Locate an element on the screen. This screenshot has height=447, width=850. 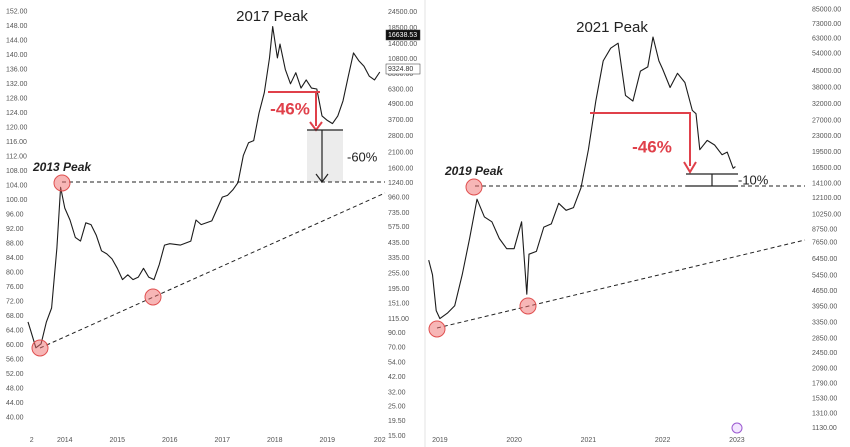
y2-tick-label: 152.00 is located at coordinates (17, 12).